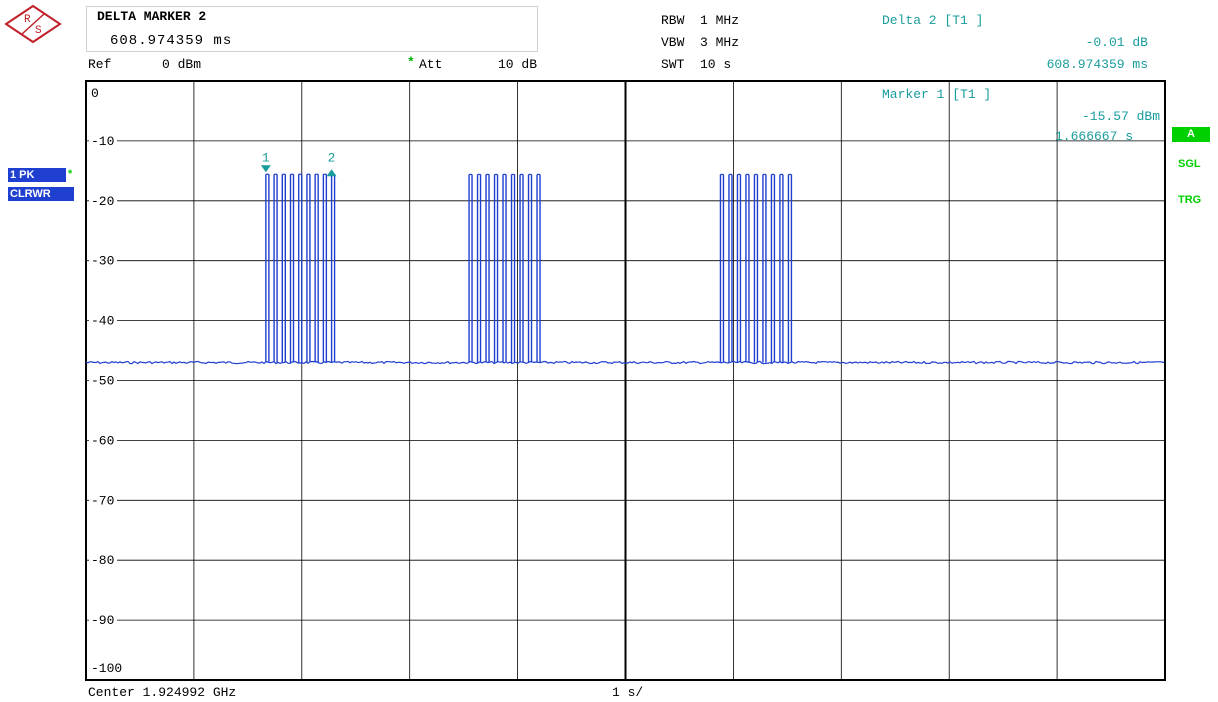 The image size is (1218, 702). Describe the element at coordinates (41, 194) in the screenshot. I see `trace-mode-badge: CLRWR` at that location.